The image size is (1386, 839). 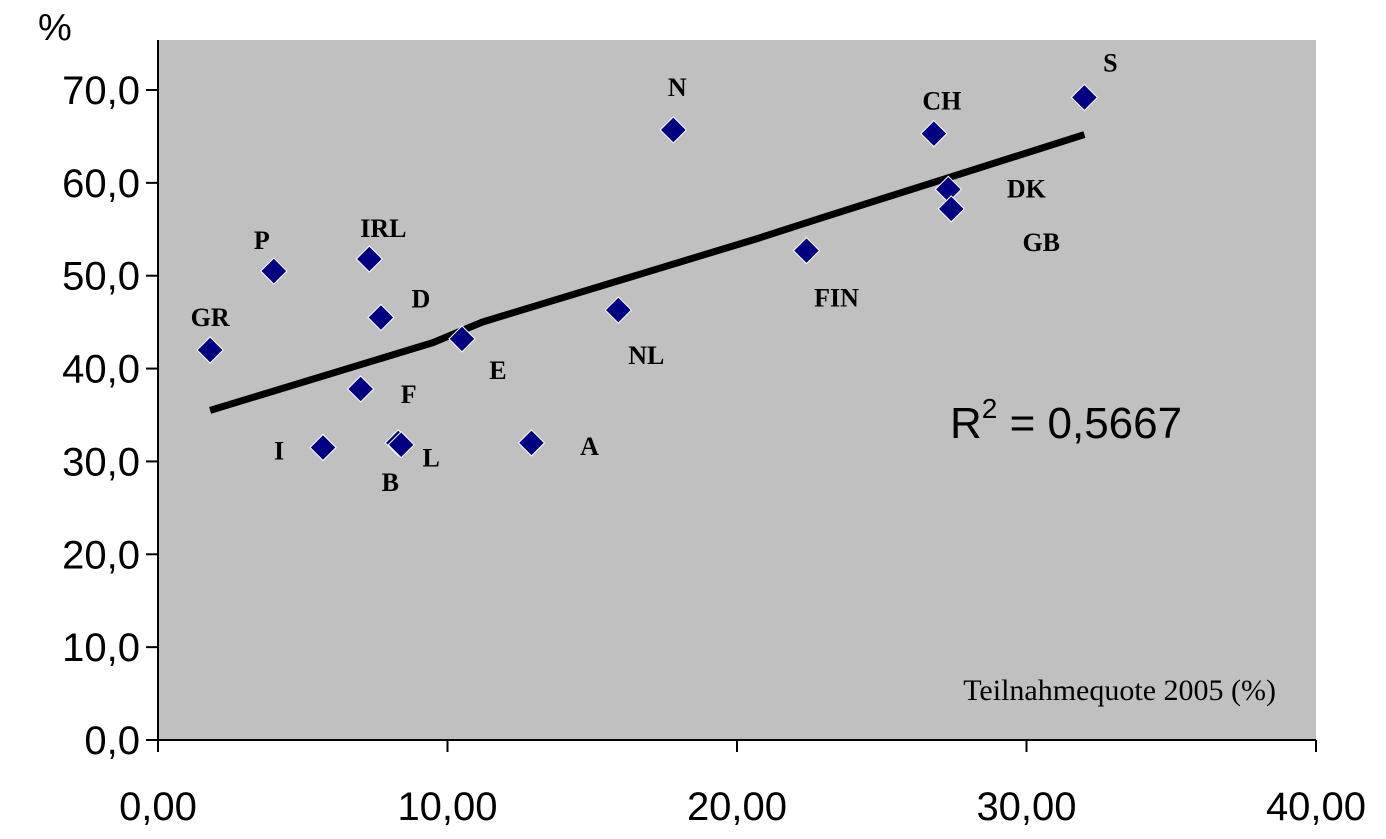 I want to click on x-tick-label: 20,00, so click(x=737, y=807).